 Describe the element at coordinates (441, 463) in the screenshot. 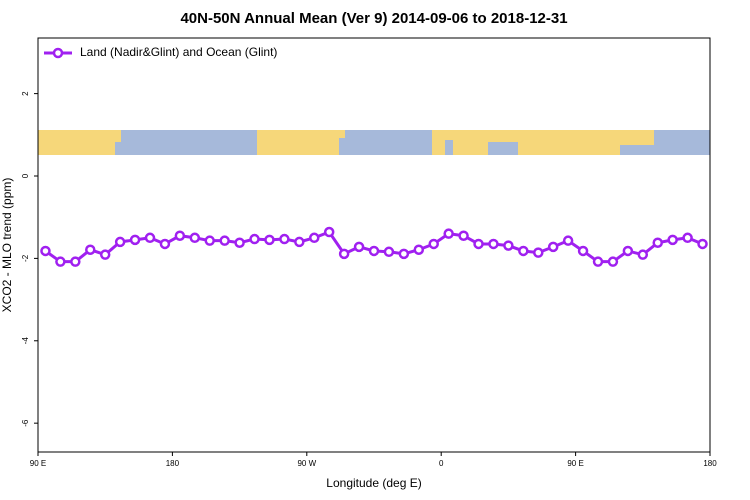

I see `x-tick-label: 0` at that location.